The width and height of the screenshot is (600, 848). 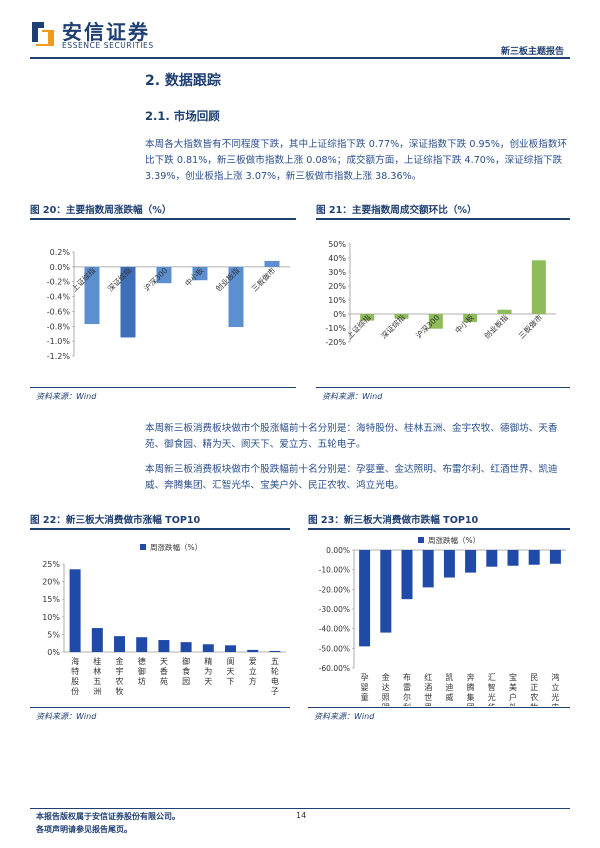 What do you see at coordinates (43, 33) in the screenshot?
I see `logo-icon` at bounding box center [43, 33].